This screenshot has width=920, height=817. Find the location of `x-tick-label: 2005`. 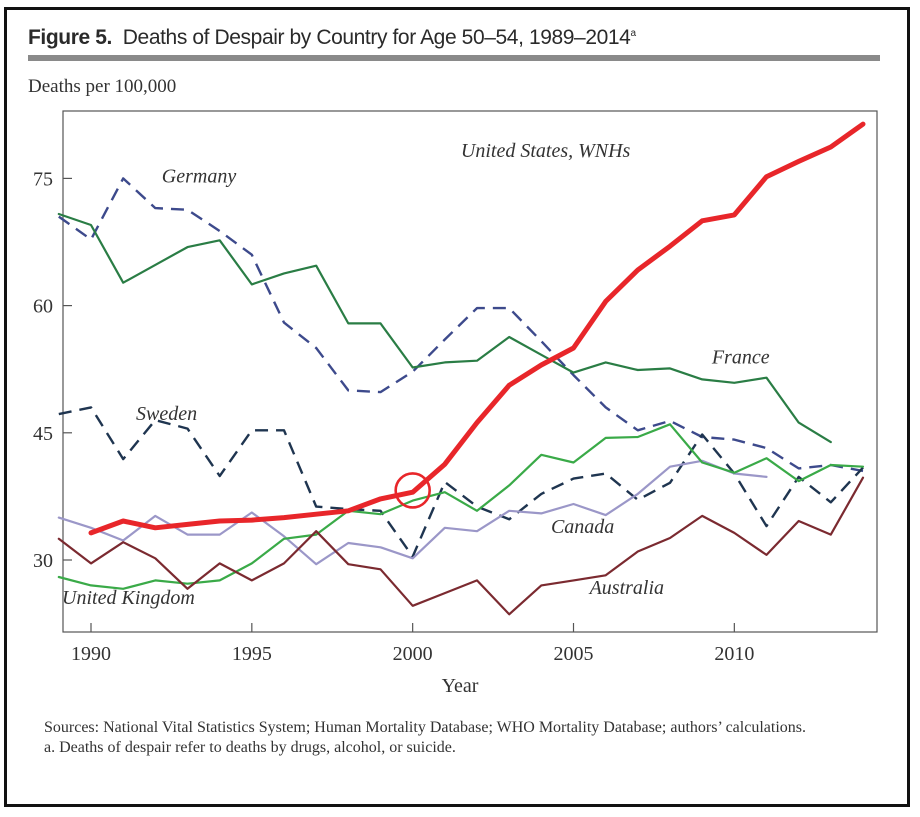

x-tick-label: 2005 is located at coordinates (574, 654).